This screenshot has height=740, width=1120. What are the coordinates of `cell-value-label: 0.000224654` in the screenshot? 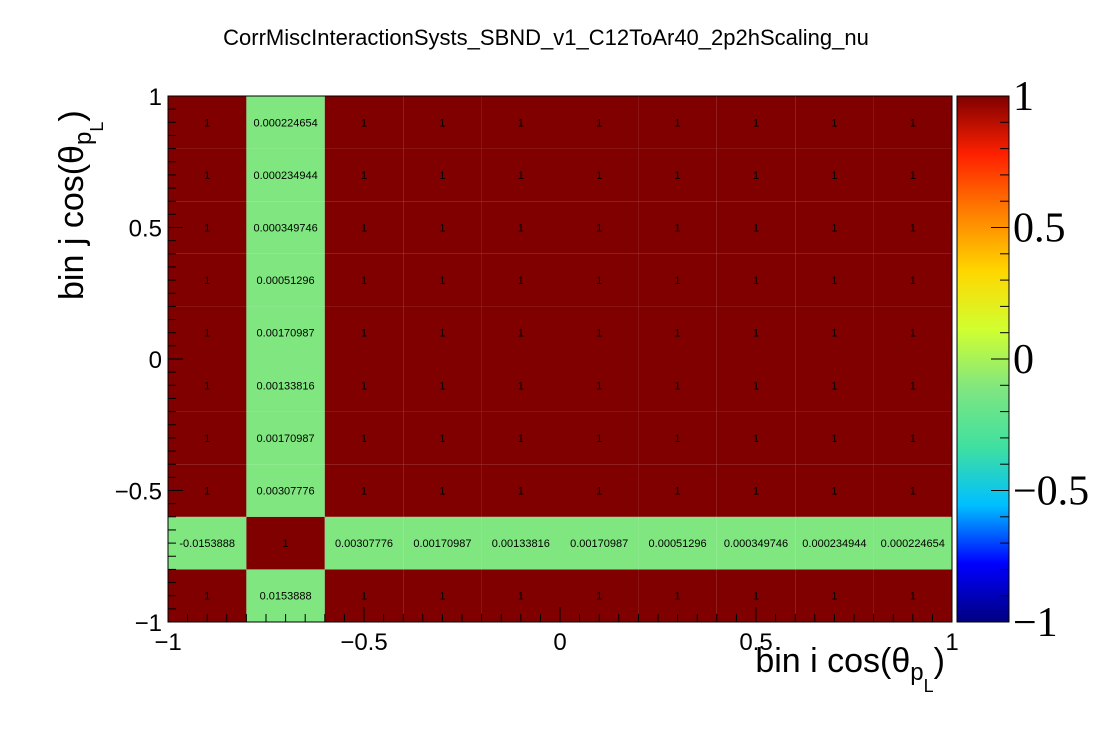 It's located at (285, 123).